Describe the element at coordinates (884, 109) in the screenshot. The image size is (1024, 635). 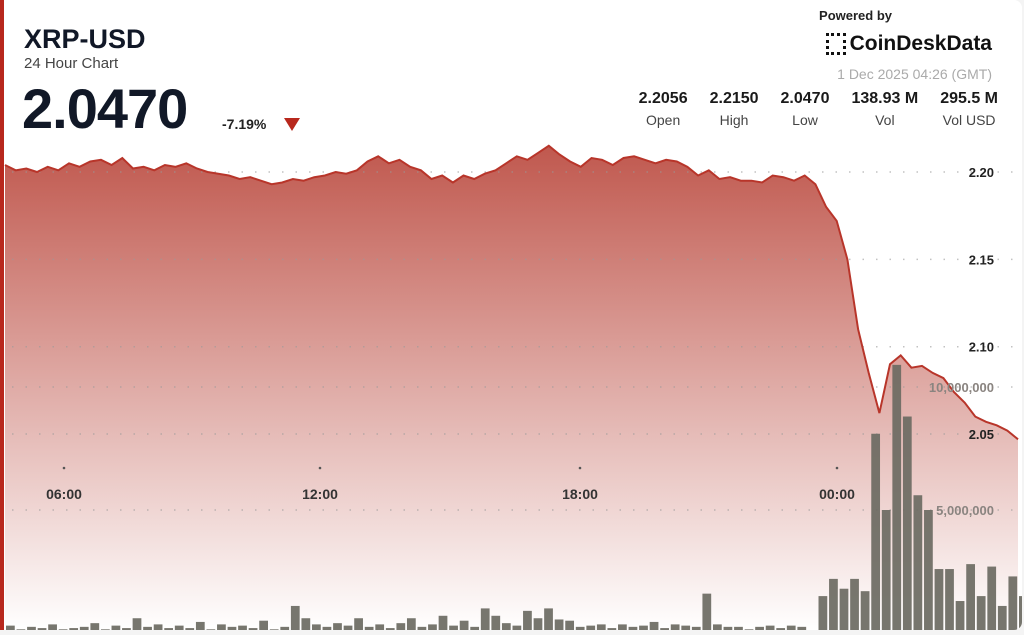
I see `stat-vol: 138.93 M Vol` at that location.